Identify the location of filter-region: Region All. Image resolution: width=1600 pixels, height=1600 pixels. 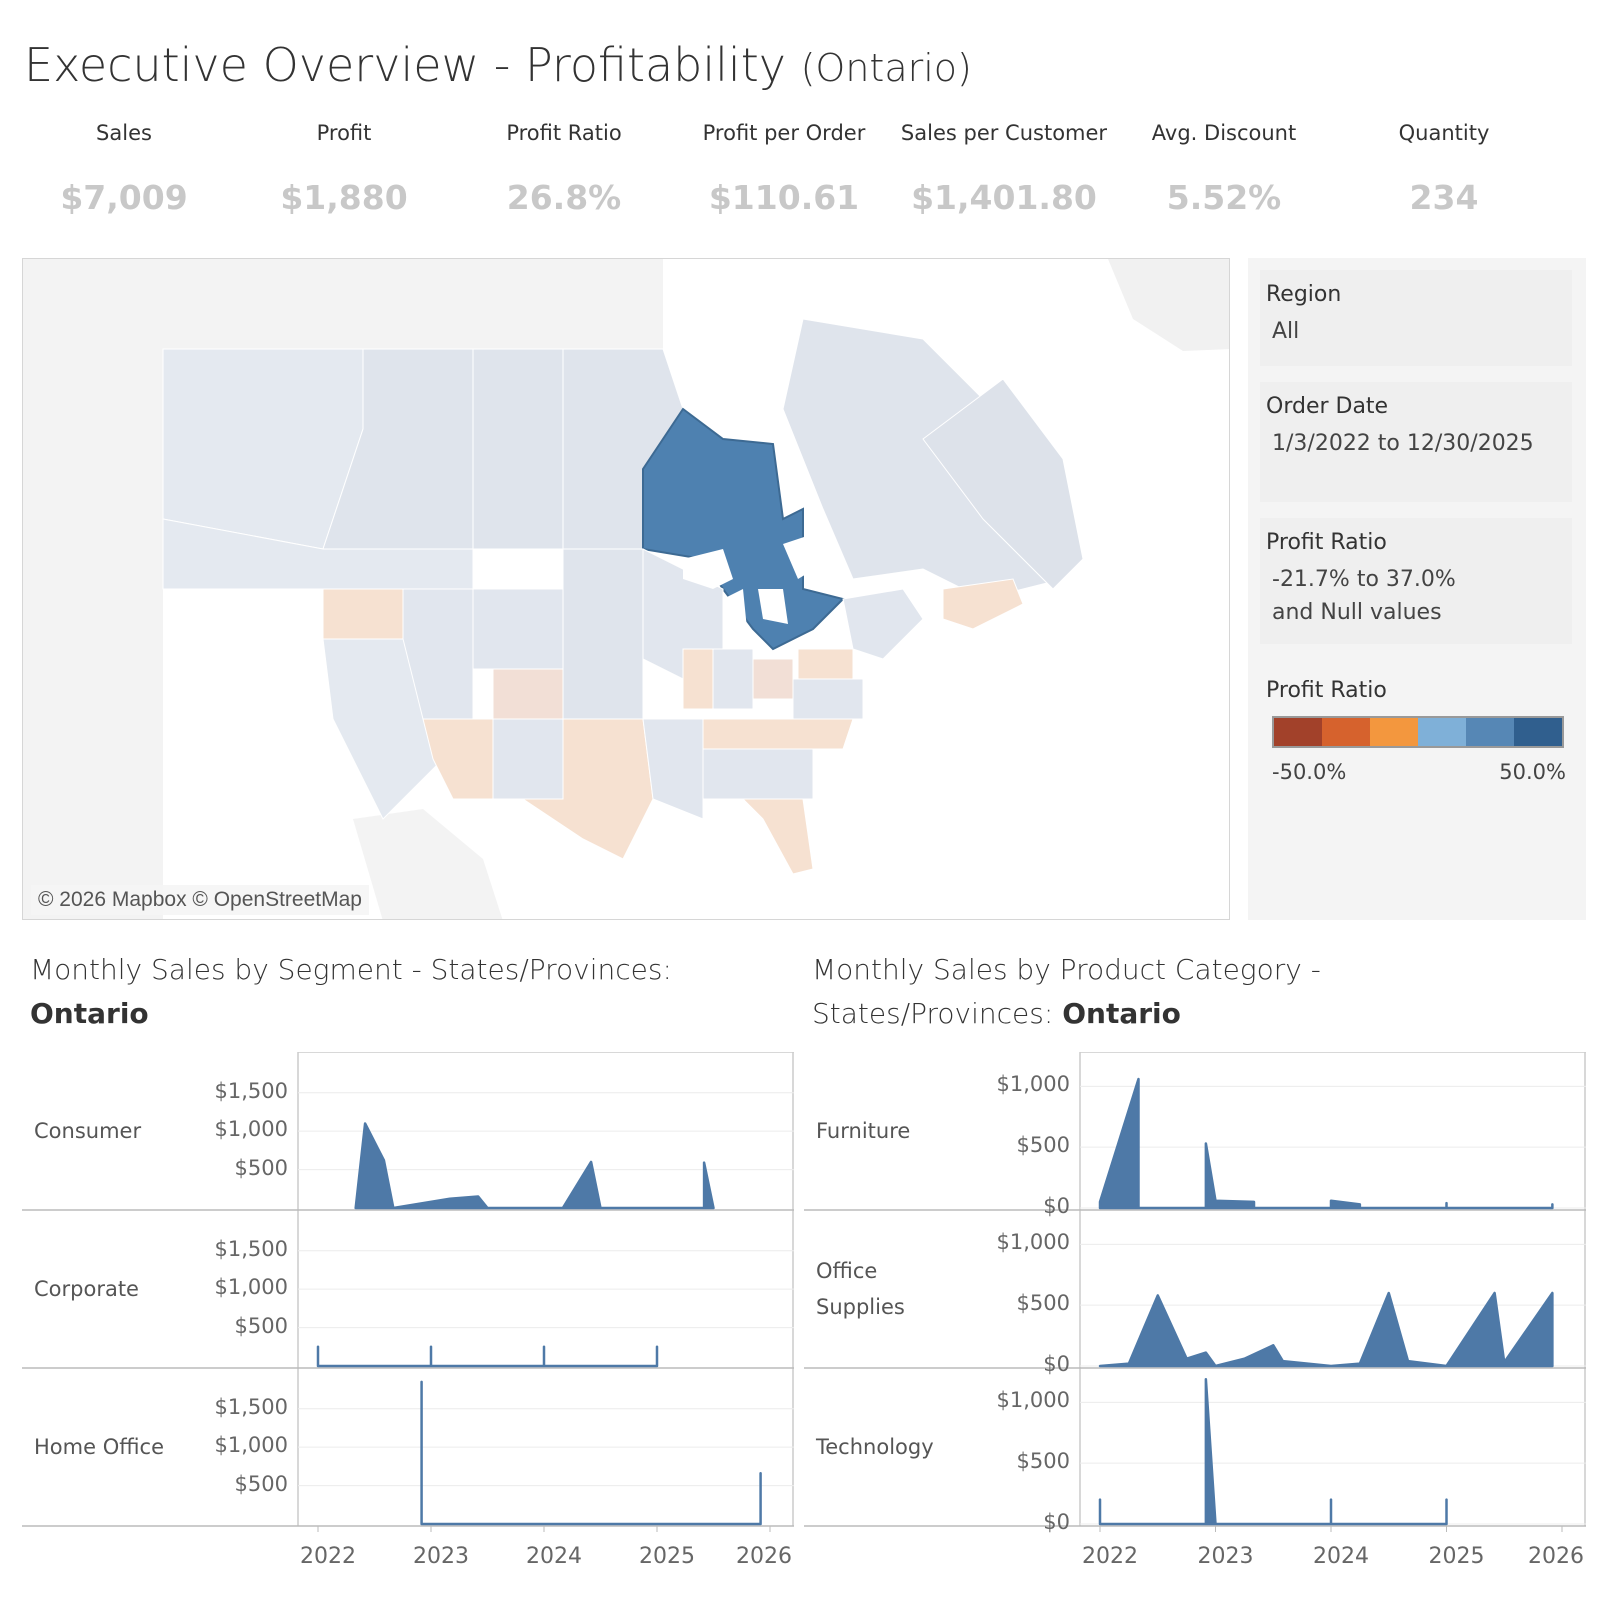
(1416, 318).